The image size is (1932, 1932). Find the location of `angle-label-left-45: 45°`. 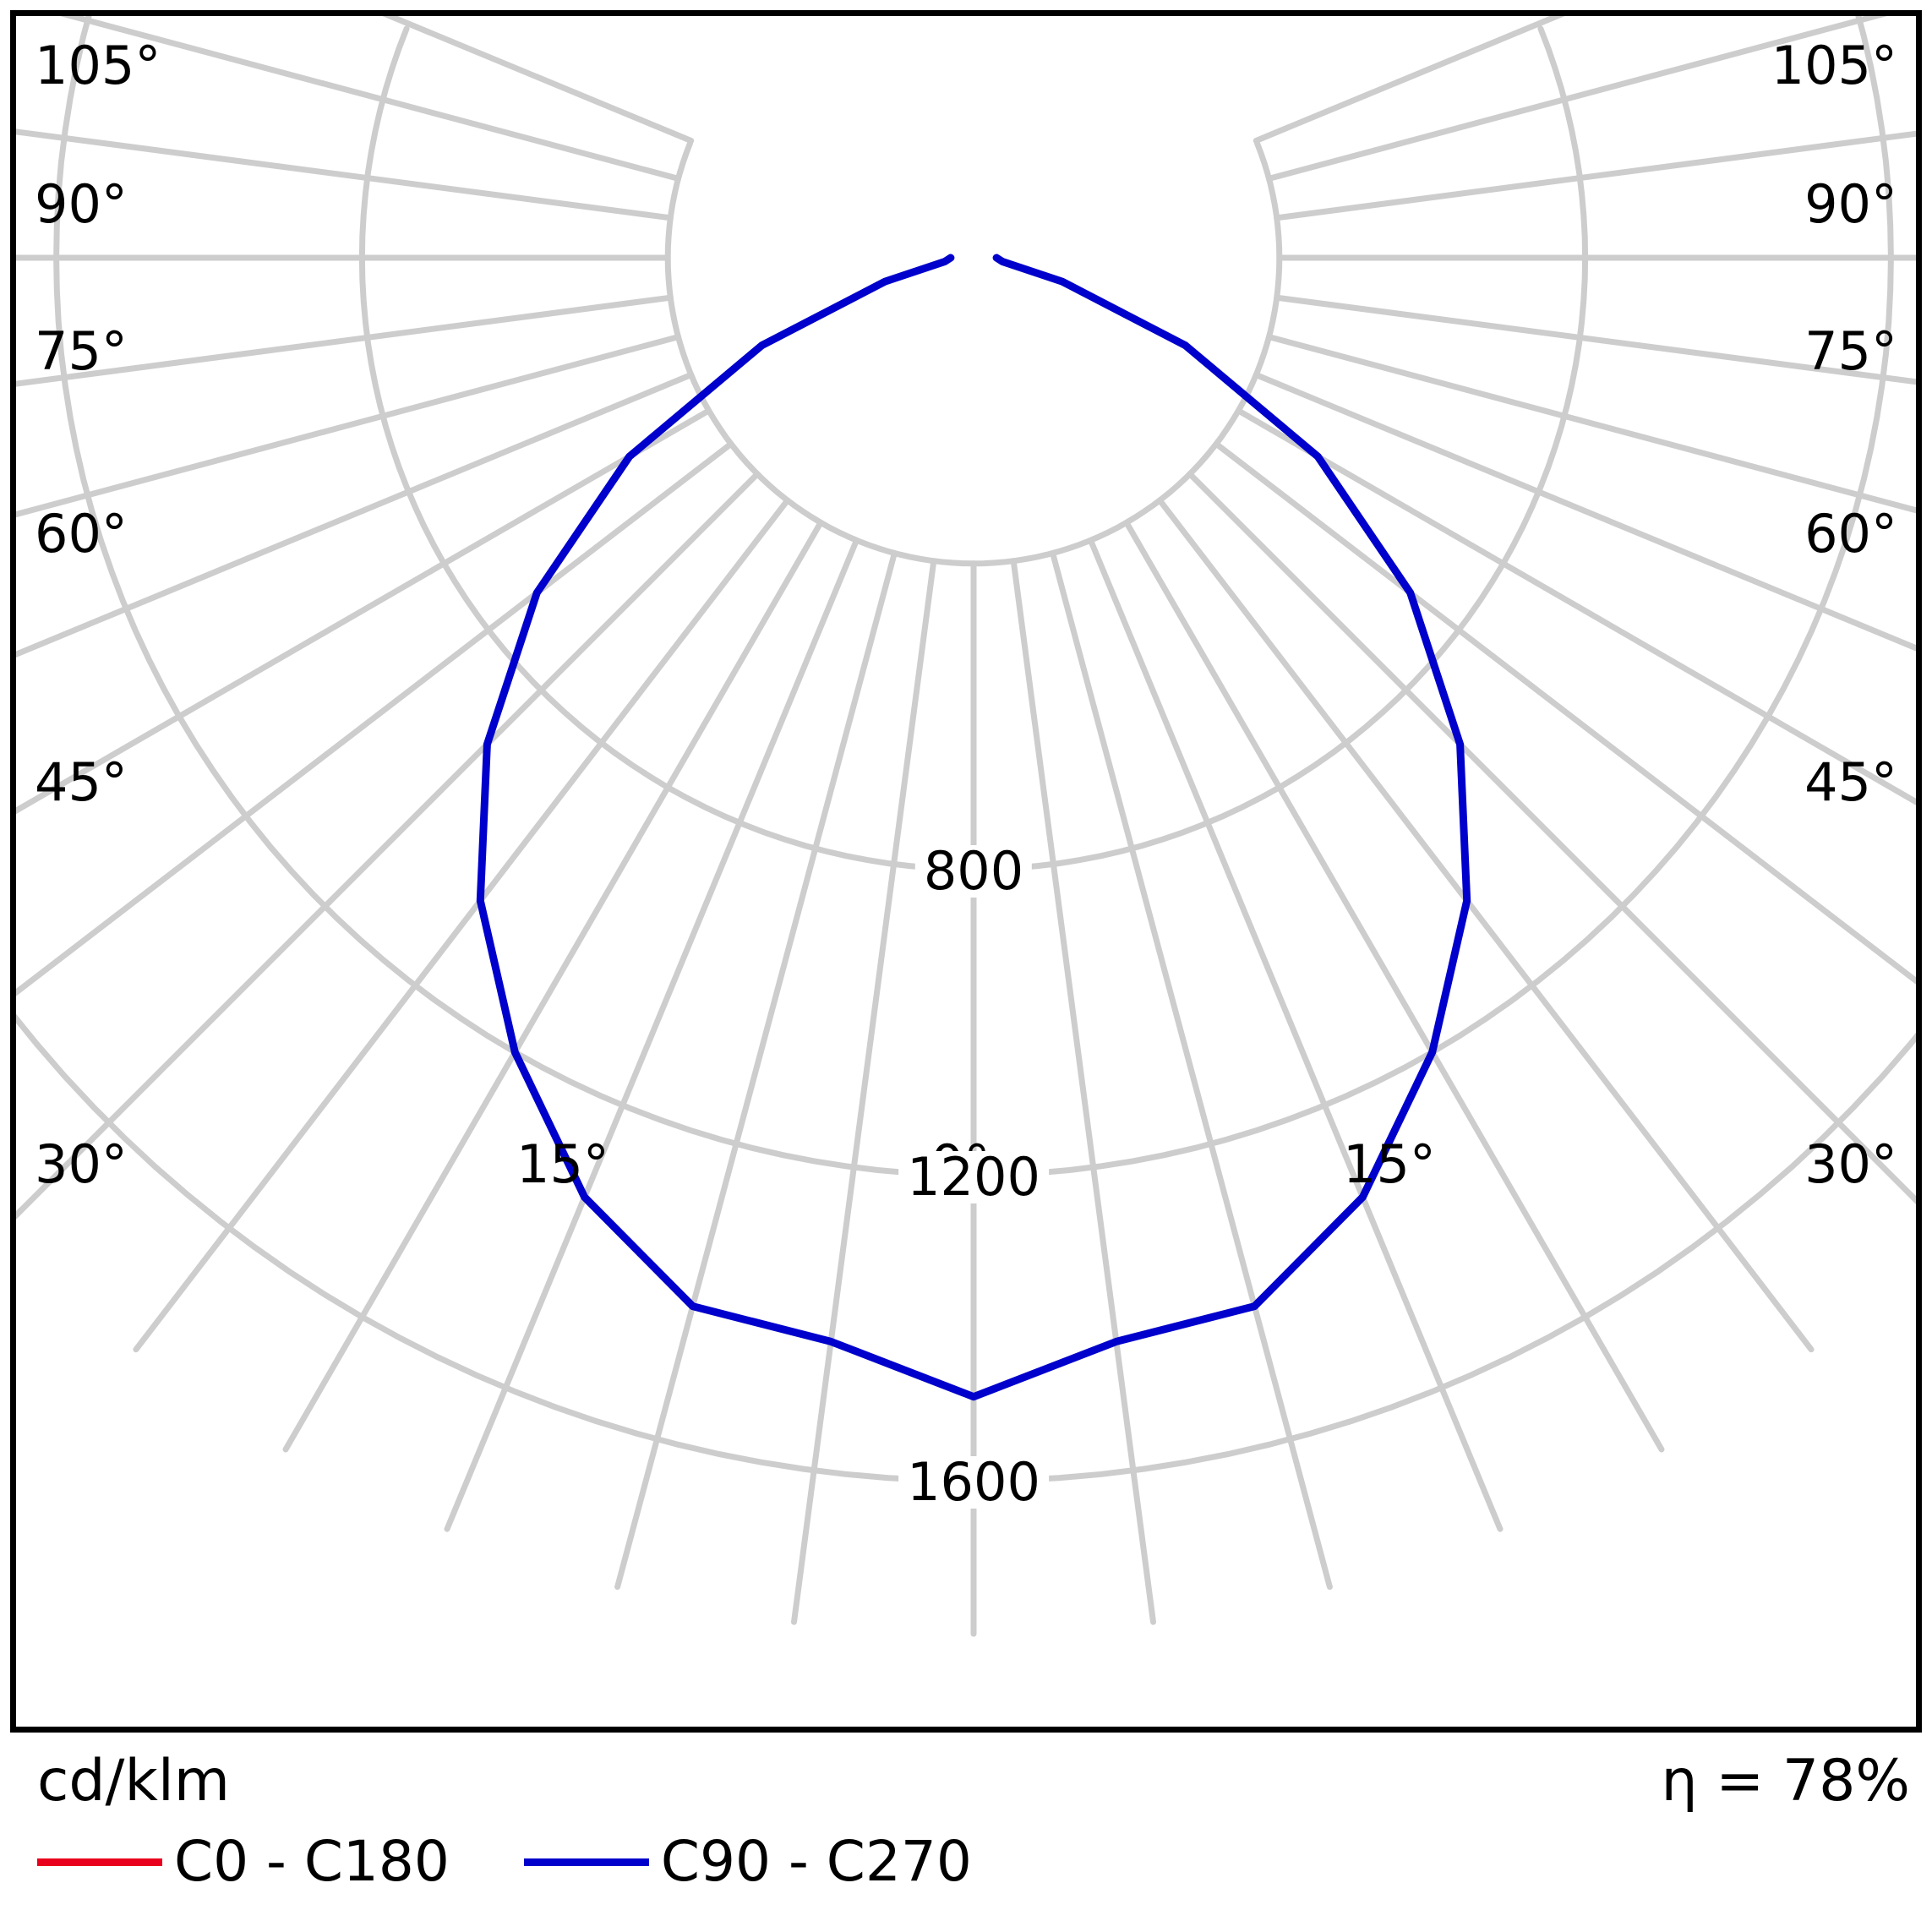

angle-label-left-45: 45° is located at coordinates (81, 782).